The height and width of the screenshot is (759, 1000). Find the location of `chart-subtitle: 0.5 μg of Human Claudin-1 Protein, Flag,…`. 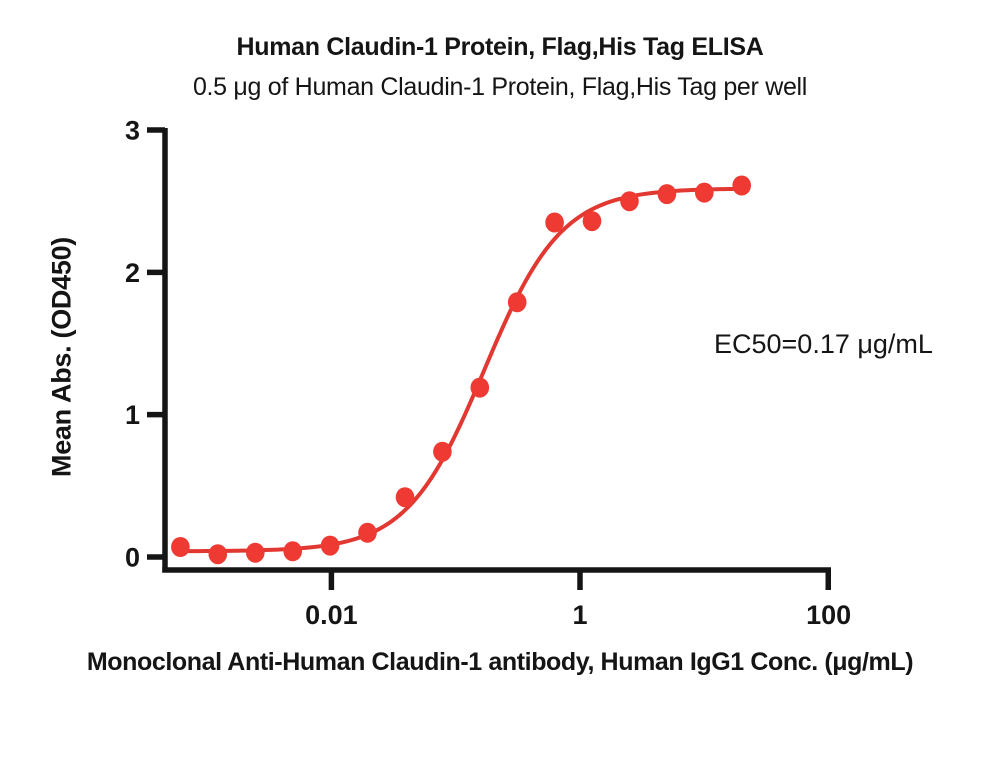

chart-subtitle: 0.5 μg of Human Claudin-1 Protein, Flag,… is located at coordinates (500, 87).